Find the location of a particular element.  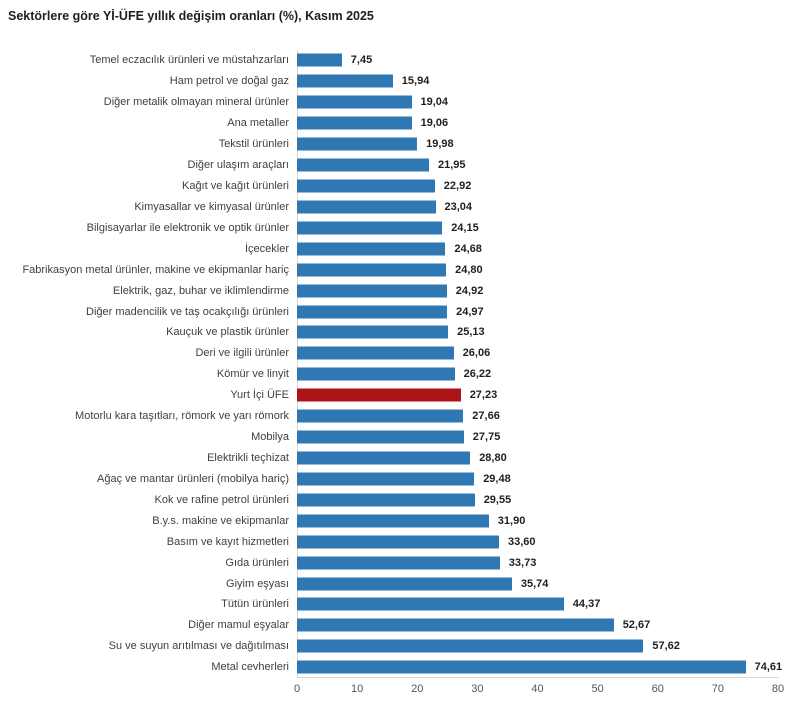

bar-track: 33,73 is located at coordinates (550, 562).